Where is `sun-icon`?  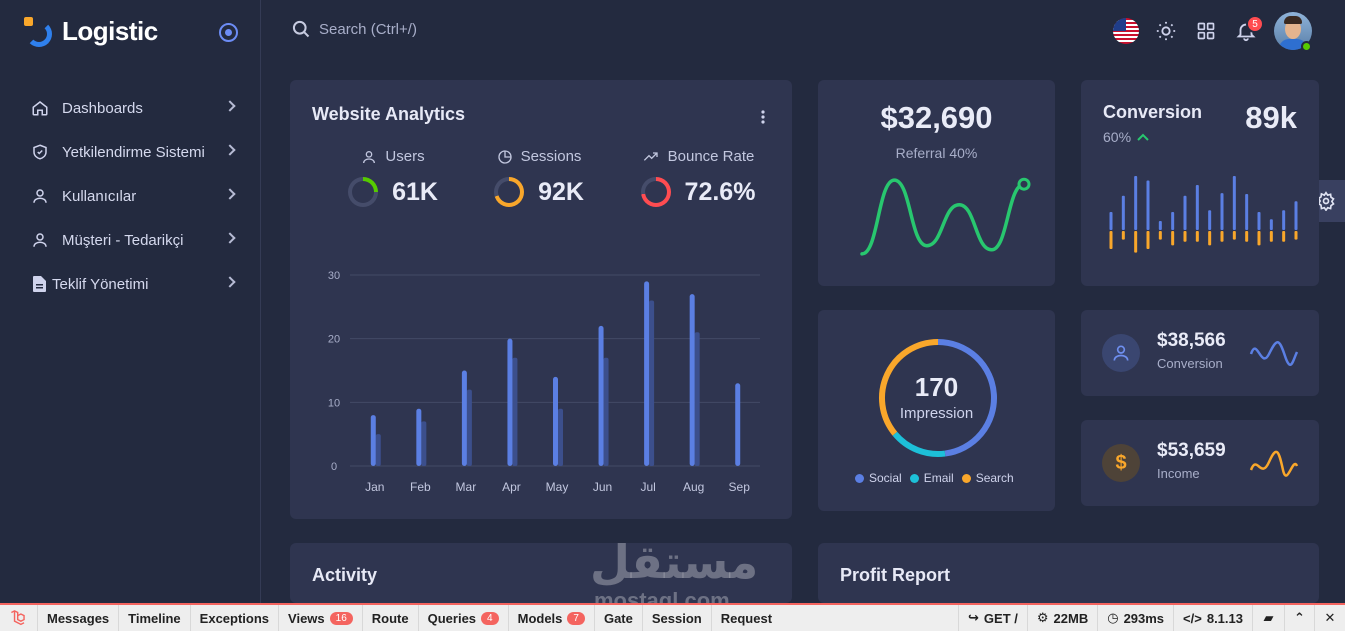 sun-icon is located at coordinates (1166, 31).